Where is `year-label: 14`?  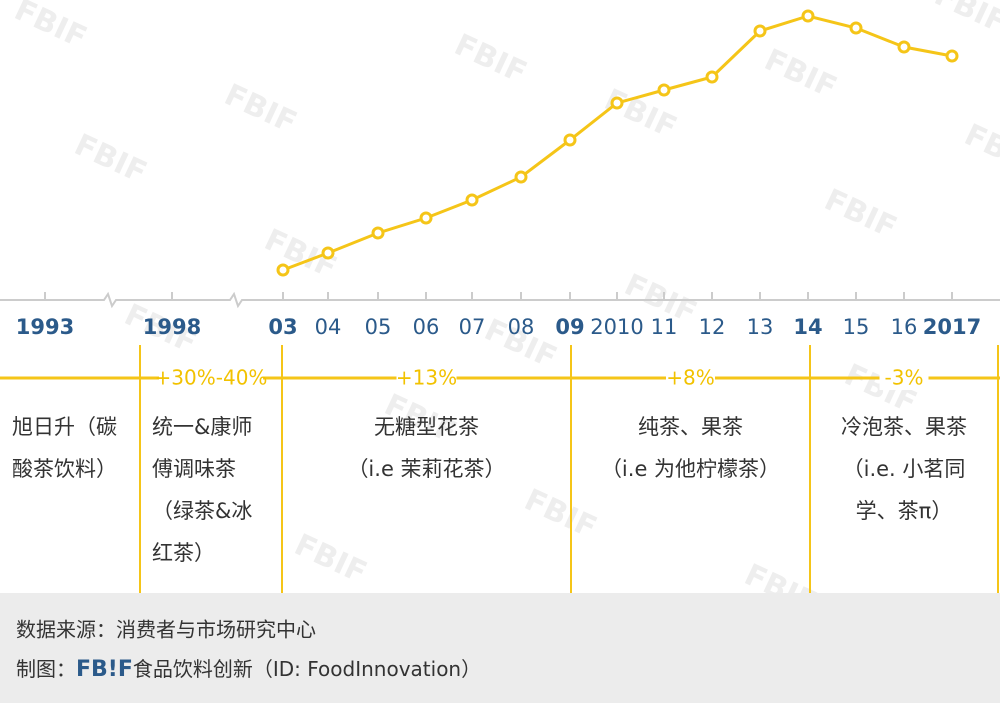 year-label: 14 is located at coordinates (807, 327).